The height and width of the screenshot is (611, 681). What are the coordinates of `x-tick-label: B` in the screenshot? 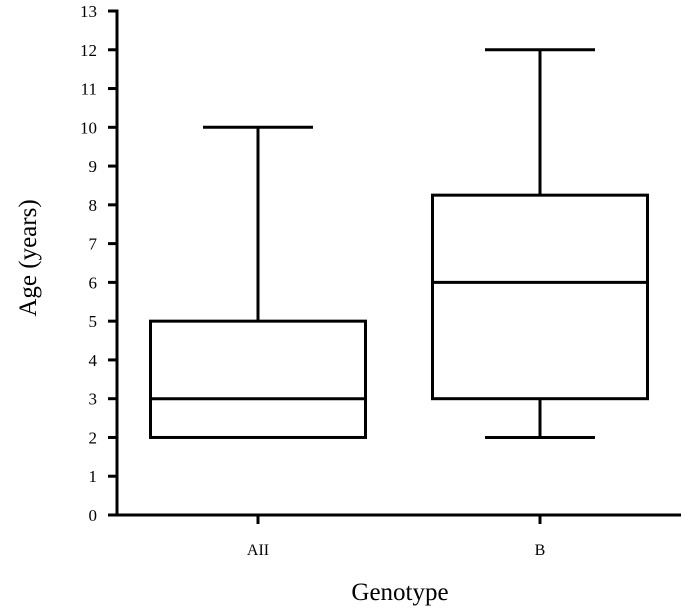 It's located at (540, 550).